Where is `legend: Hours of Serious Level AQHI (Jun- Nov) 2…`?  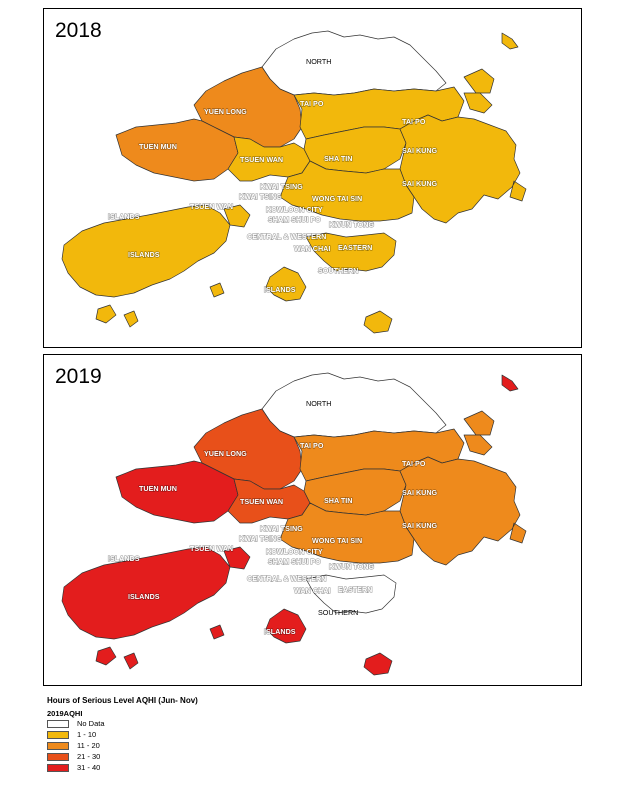
legend: Hours of Serious Level AQHI (Jun- Nov) 2… is located at coordinates (122, 734).